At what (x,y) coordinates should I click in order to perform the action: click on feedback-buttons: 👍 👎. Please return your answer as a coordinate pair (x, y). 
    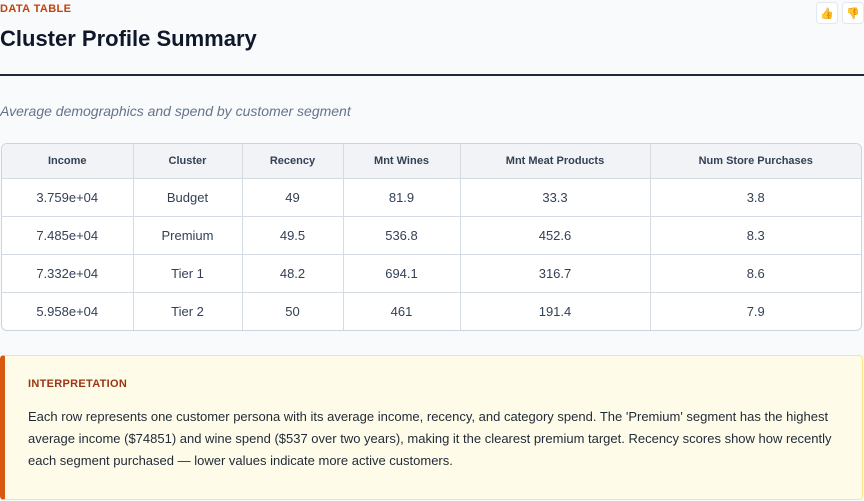
    Looking at the image, I should click on (840, 13).